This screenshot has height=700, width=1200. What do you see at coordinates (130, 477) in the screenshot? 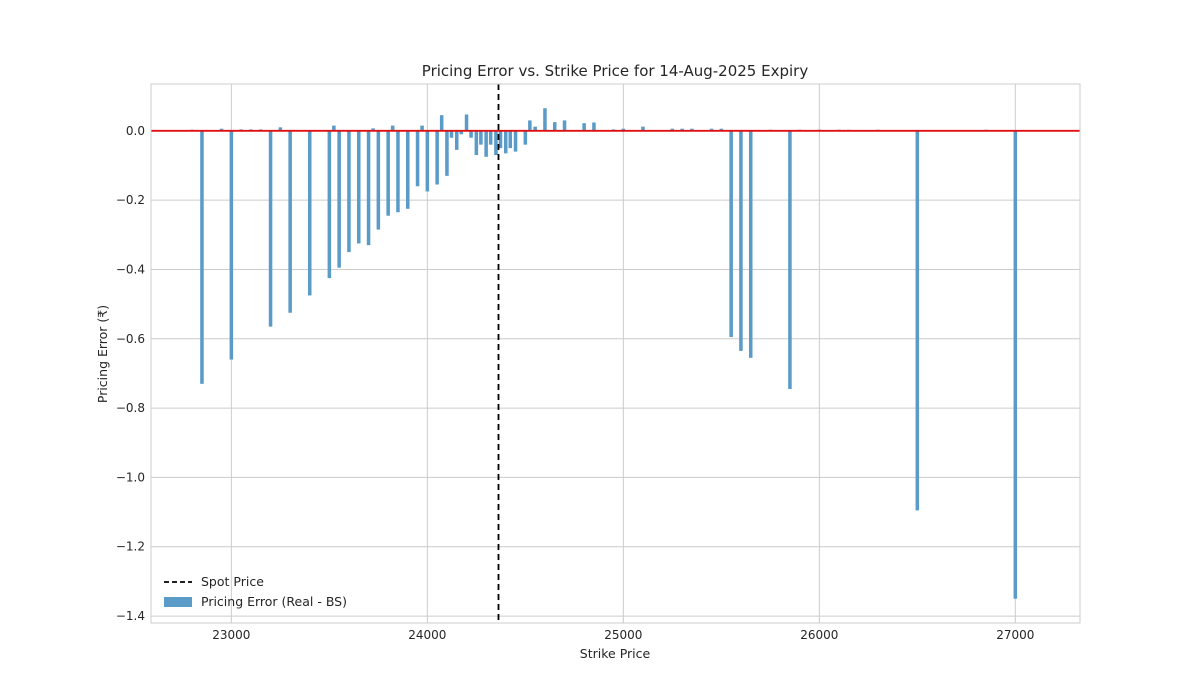
I see `y-tick-label: −1.0` at bounding box center [130, 477].